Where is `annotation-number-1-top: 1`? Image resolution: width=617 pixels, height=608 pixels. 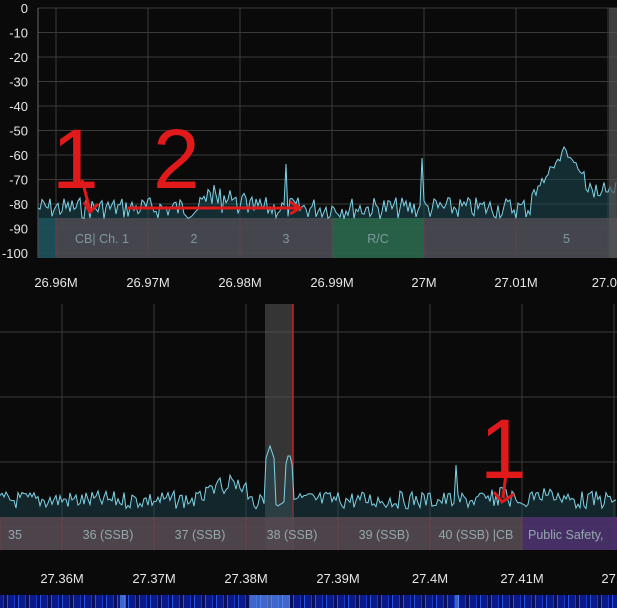
annotation-number-1-top: 1 is located at coordinates (75, 159).